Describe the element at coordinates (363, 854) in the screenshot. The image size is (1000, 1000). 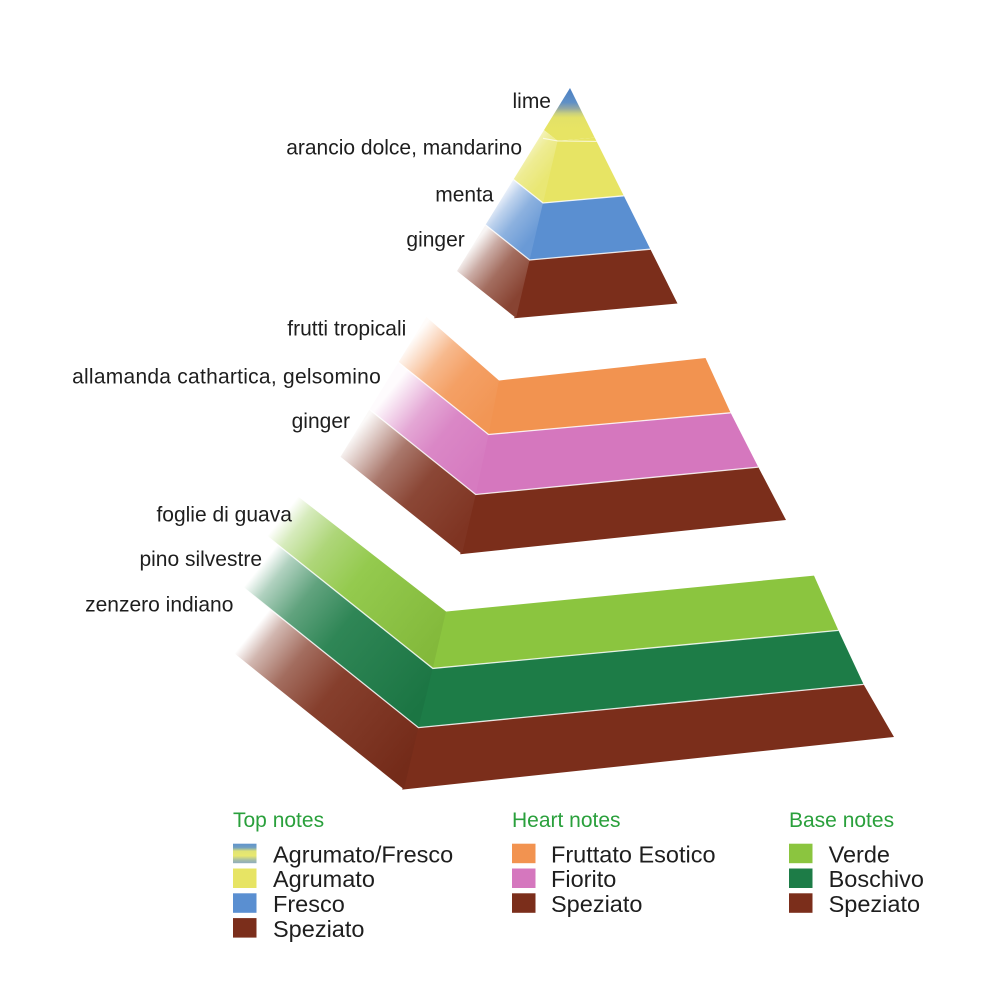
I see `svg-text: Agrumato/Fresco` at that location.